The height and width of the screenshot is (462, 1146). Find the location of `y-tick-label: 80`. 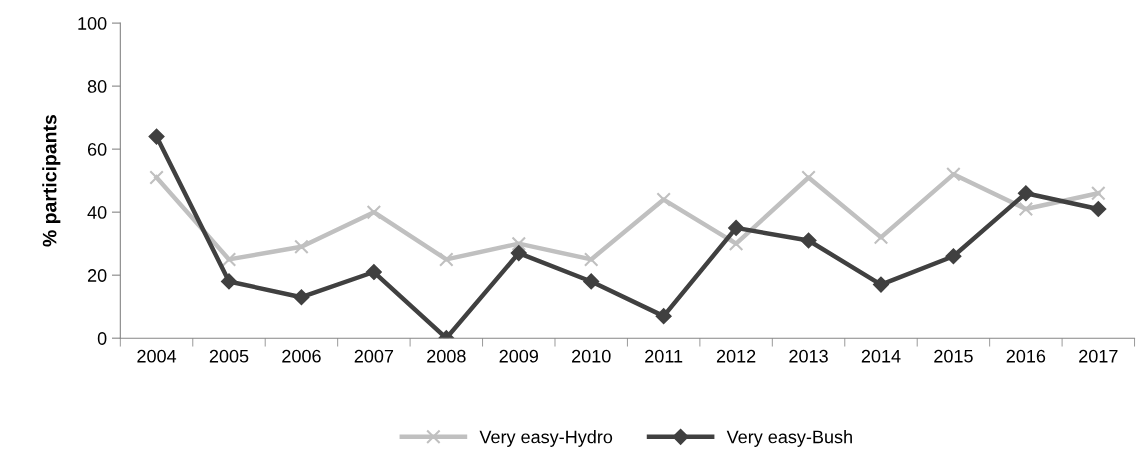

y-tick-label: 80 is located at coordinates (97, 86).